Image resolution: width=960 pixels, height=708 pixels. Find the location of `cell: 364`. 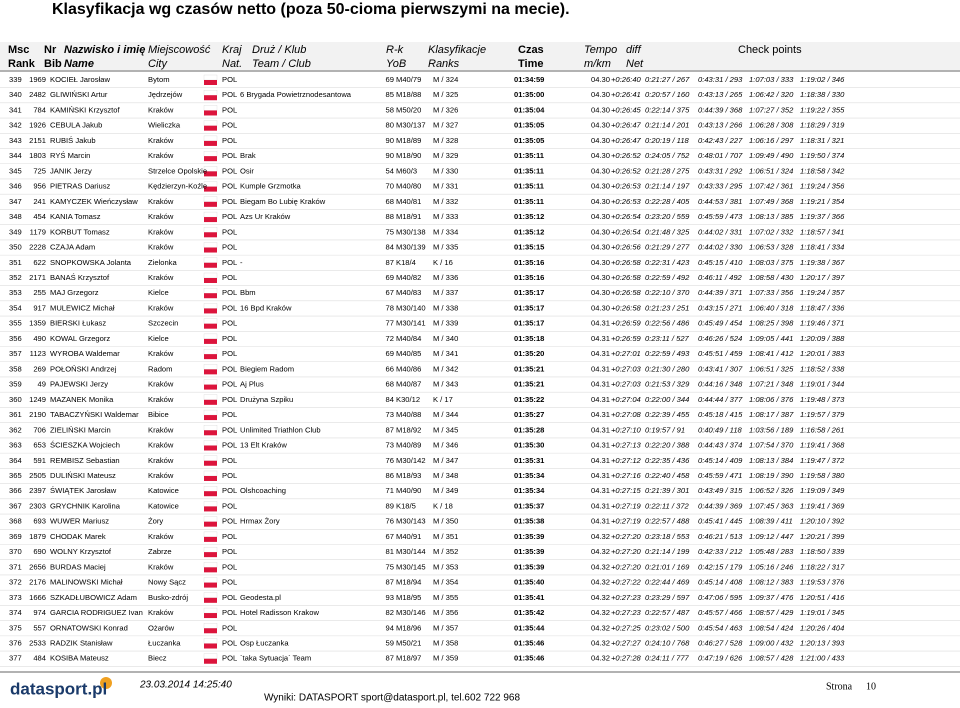

cell: 364 is located at coordinates (15, 460).